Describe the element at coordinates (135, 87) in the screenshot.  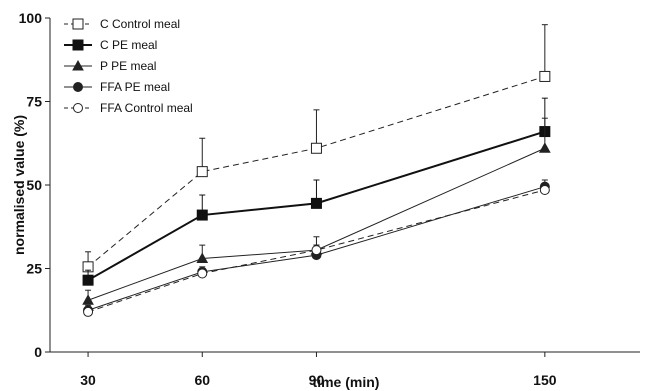
I see `legend-label: FFA PE meal` at that location.